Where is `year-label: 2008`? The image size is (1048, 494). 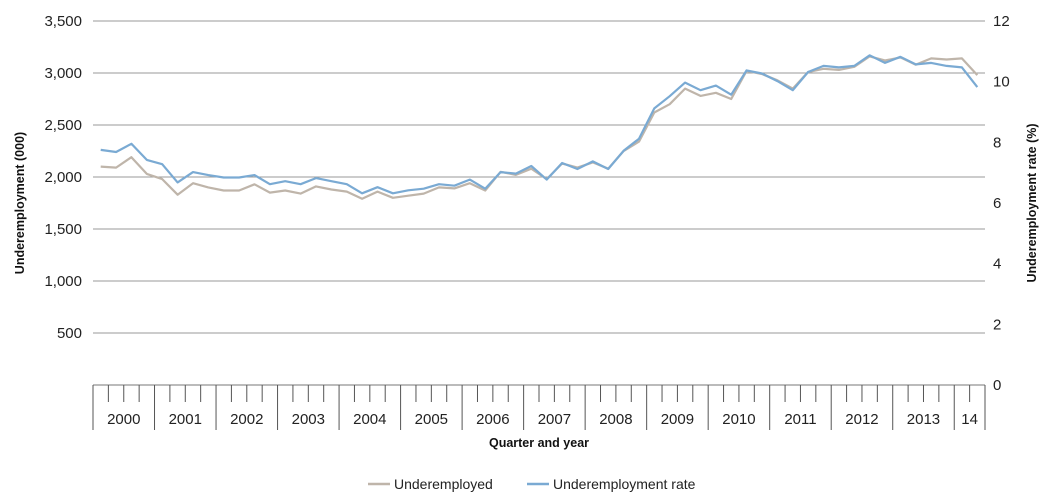
year-label: 2008 is located at coordinates (615, 419).